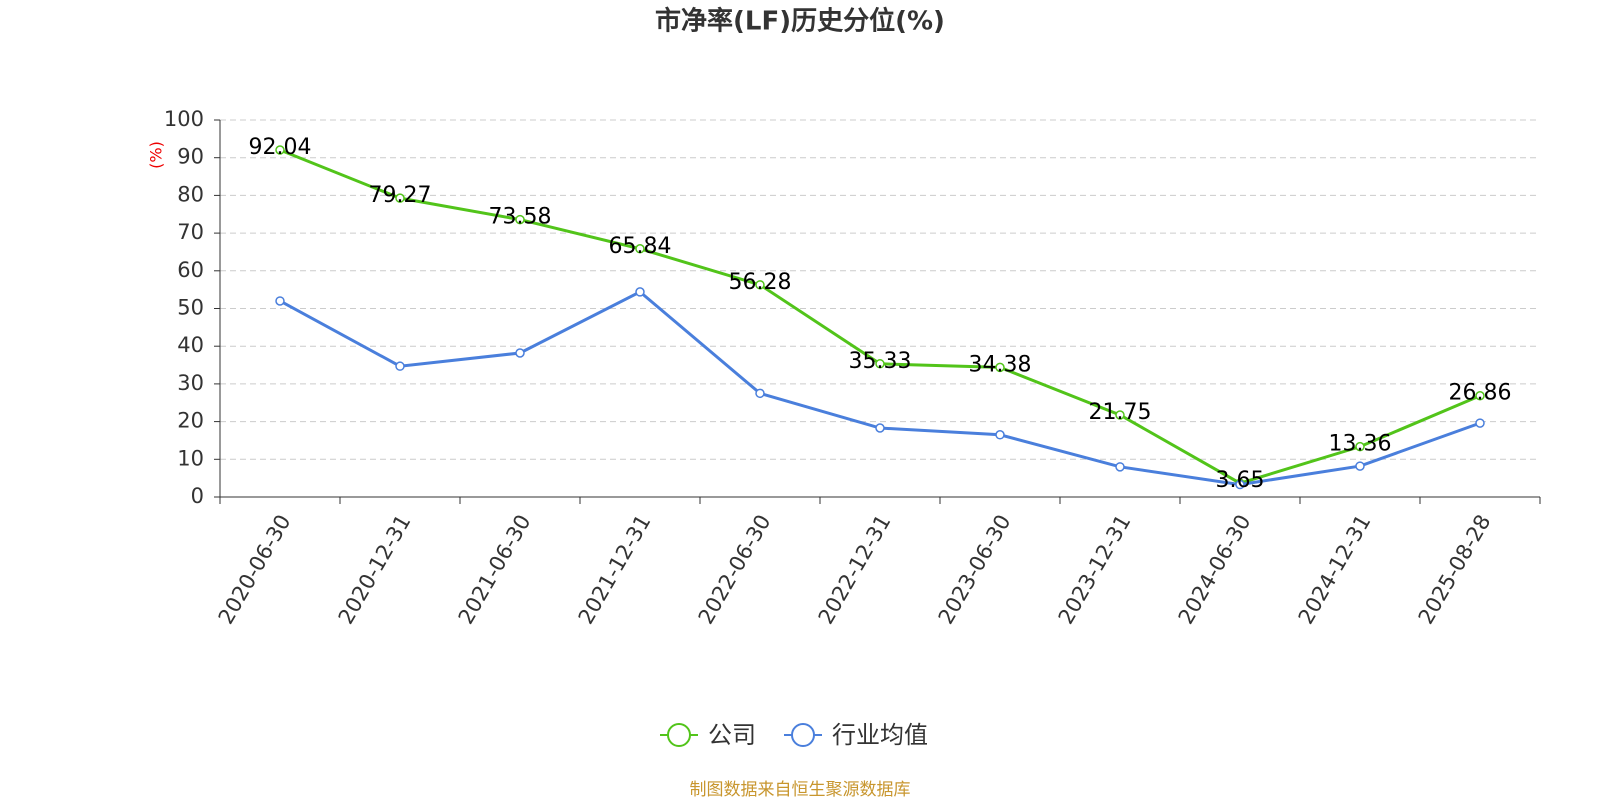  I want to click on y-tick-label: 40, so click(190, 345).